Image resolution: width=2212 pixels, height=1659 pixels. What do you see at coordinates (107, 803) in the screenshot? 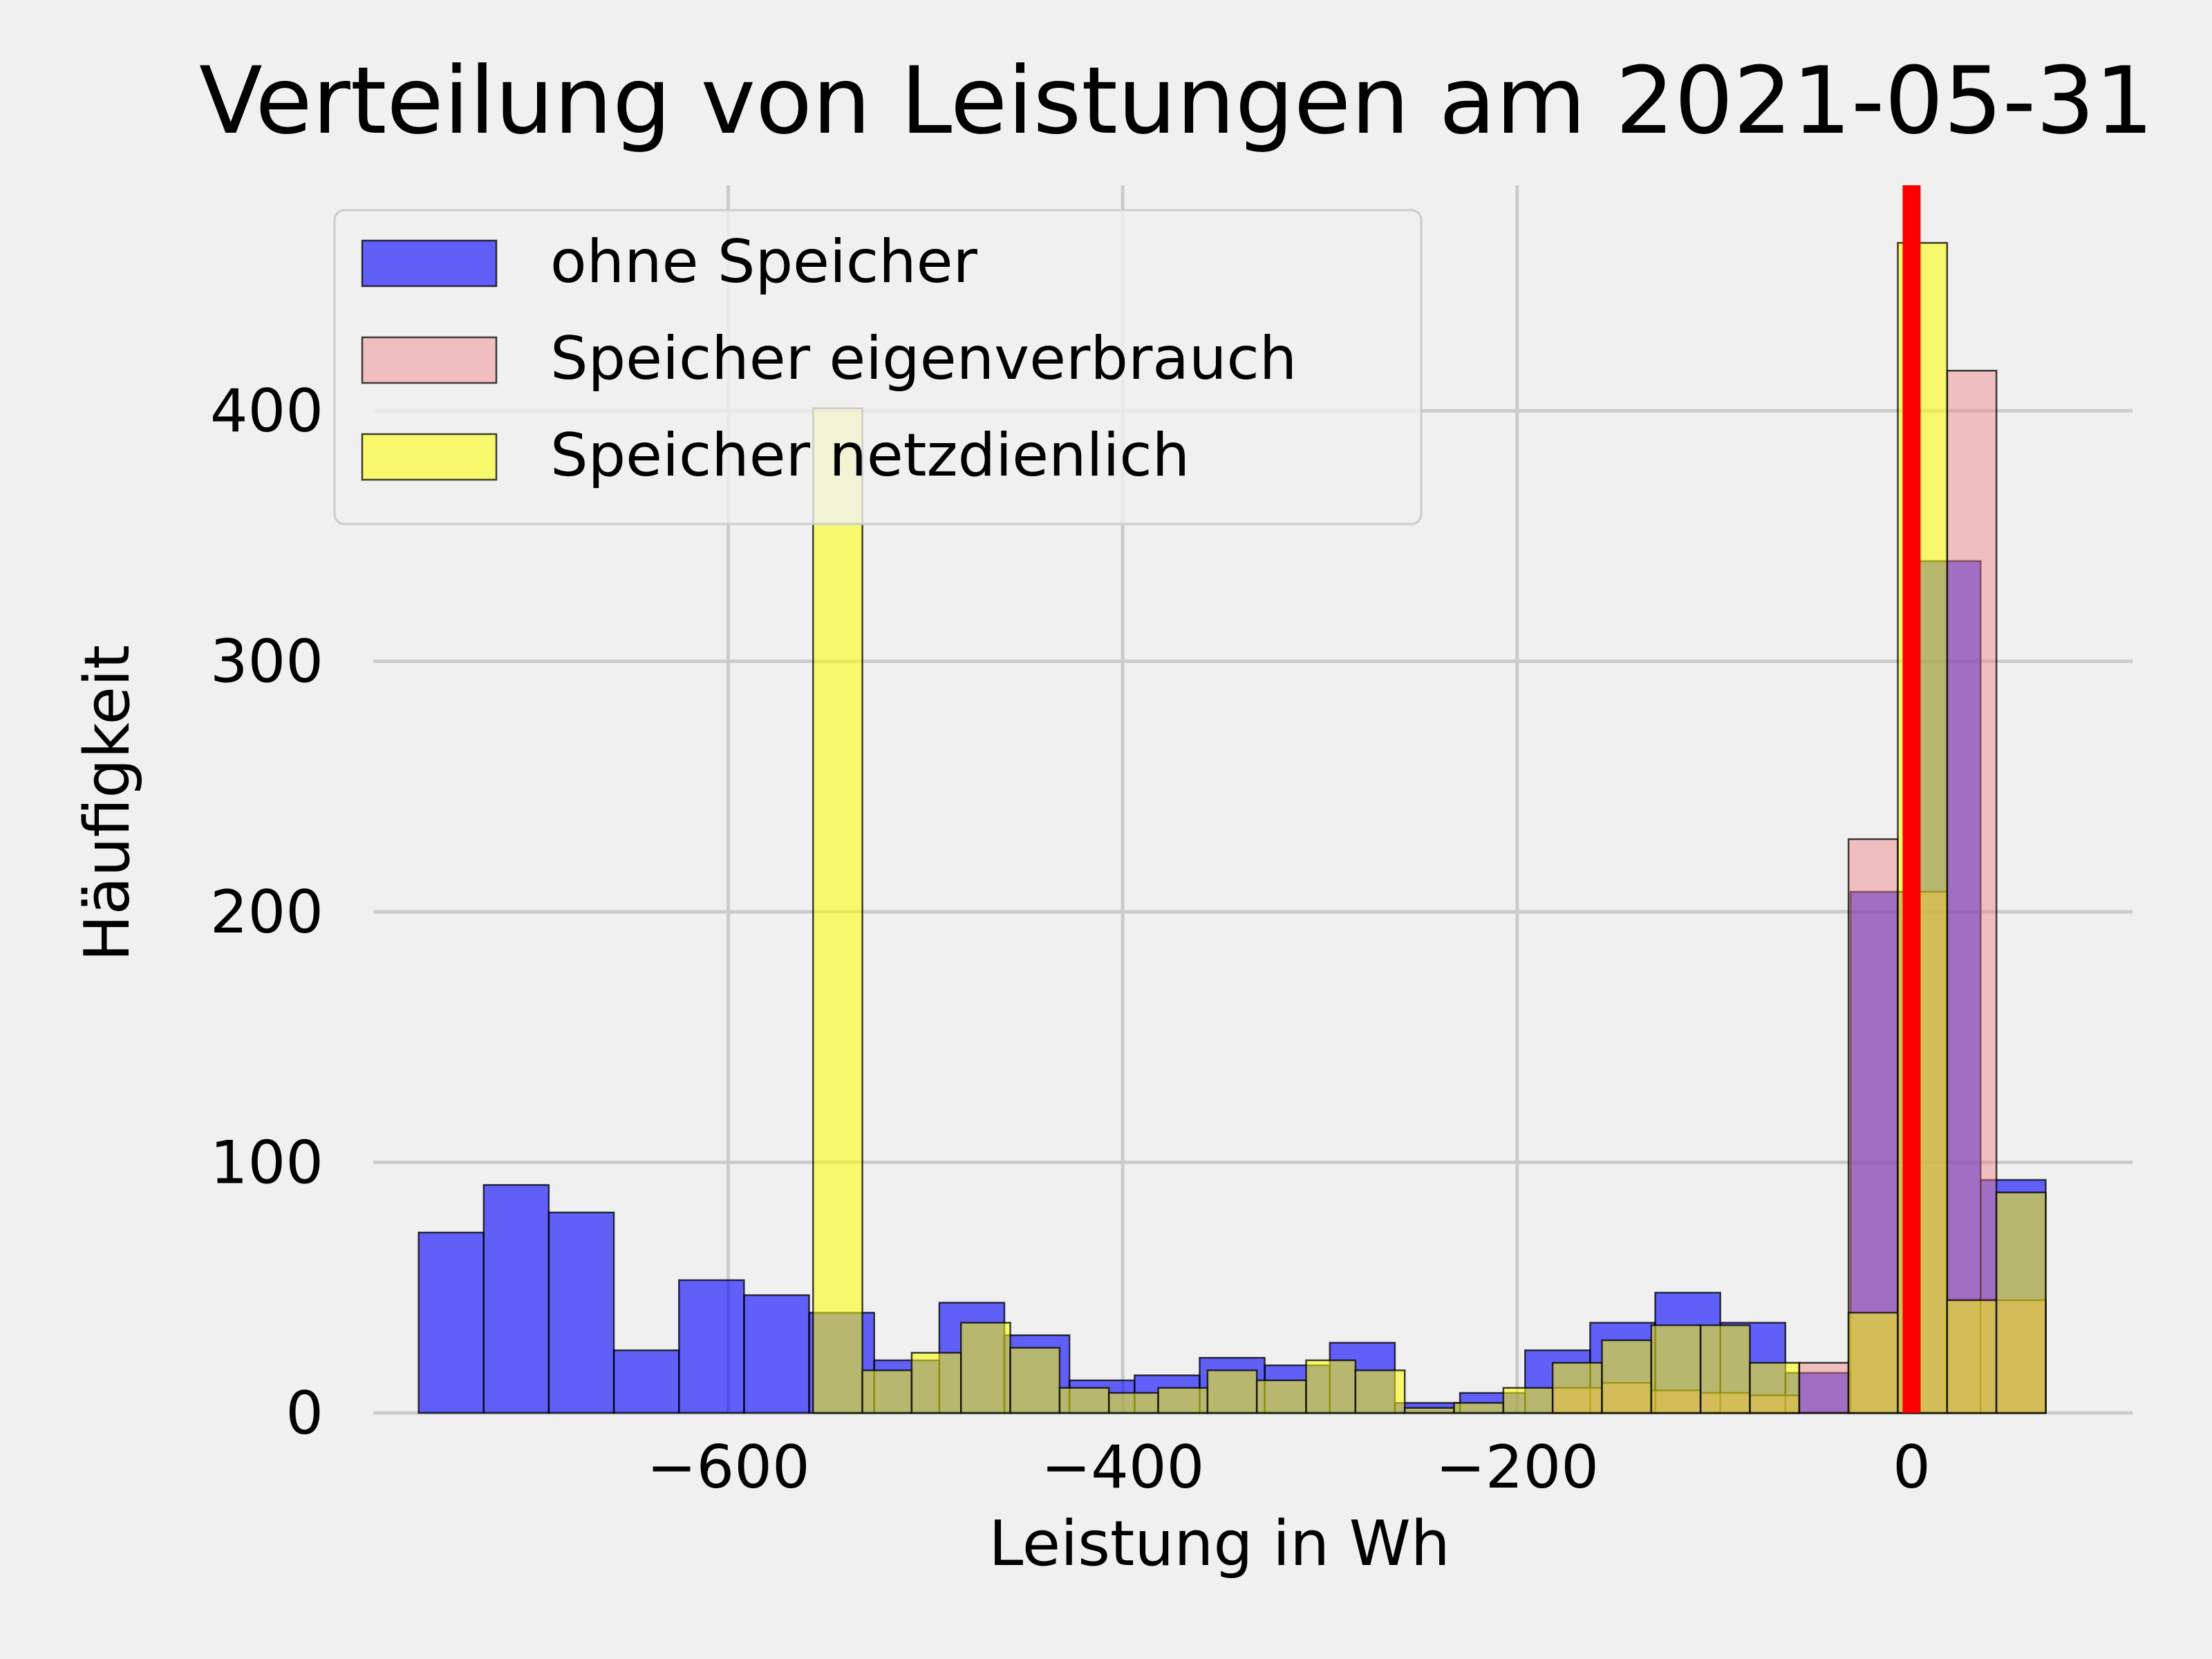
I see `y-axis-label: Häufigkeit` at bounding box center [107, 803].